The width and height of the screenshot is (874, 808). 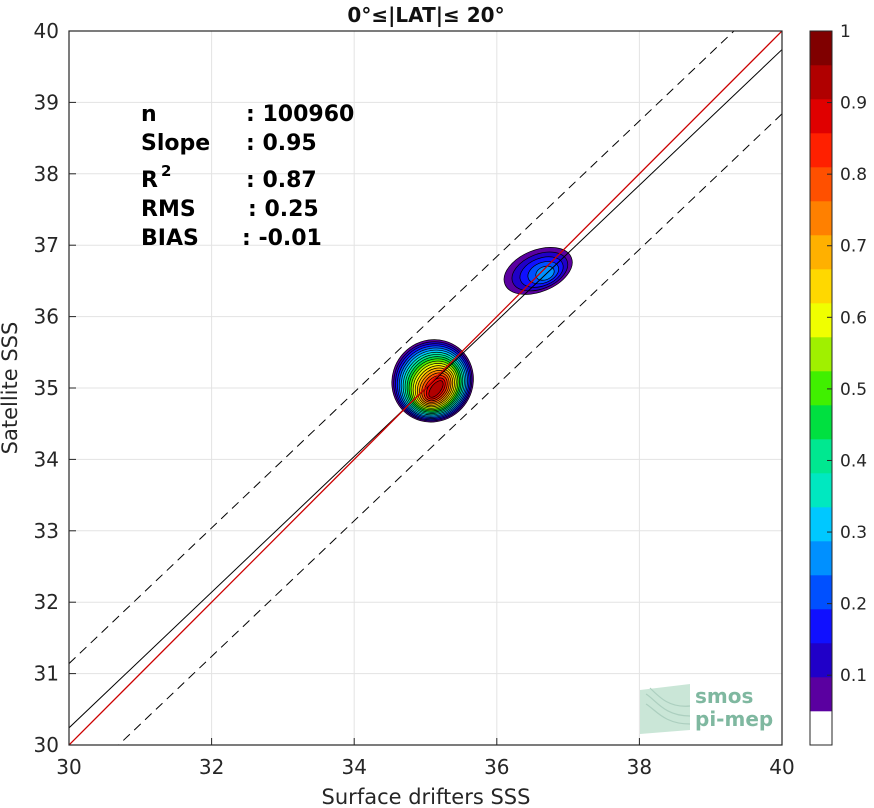 I want to click on y-axis-label: Satellite SSS, so click(x=11, y=388).